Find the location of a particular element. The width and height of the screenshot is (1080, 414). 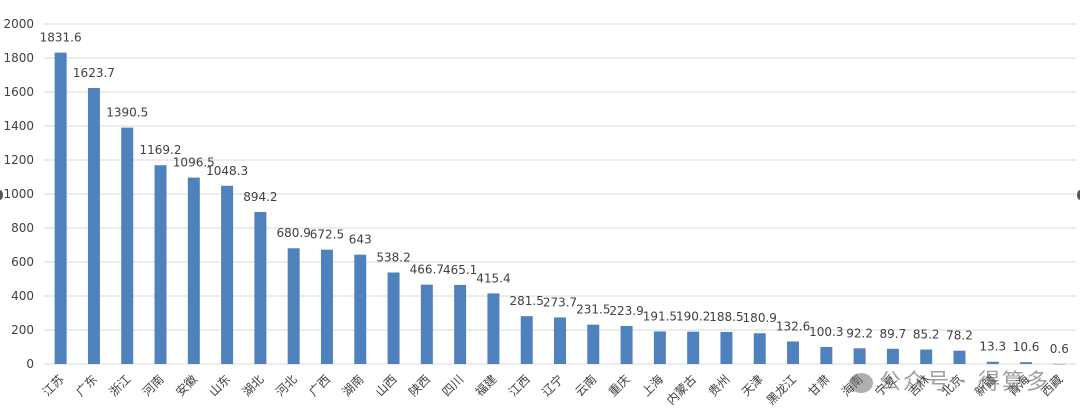

data-label: 1096.5 is located at coordinates (194, 163).